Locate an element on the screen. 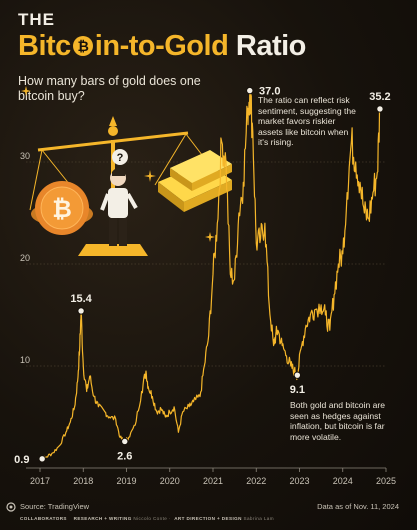  annotation-label: 37.0 is located at coordinates (269, 92).